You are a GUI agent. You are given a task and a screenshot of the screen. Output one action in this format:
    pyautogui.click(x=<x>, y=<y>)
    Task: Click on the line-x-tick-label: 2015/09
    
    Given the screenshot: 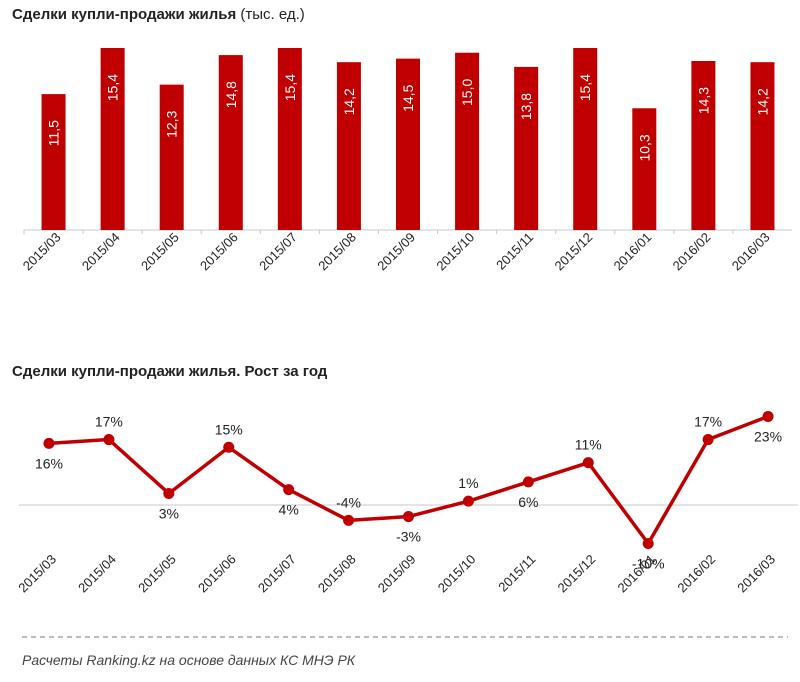 What is the action you would take?
    pyautogui.click(x=397, y=574)
    